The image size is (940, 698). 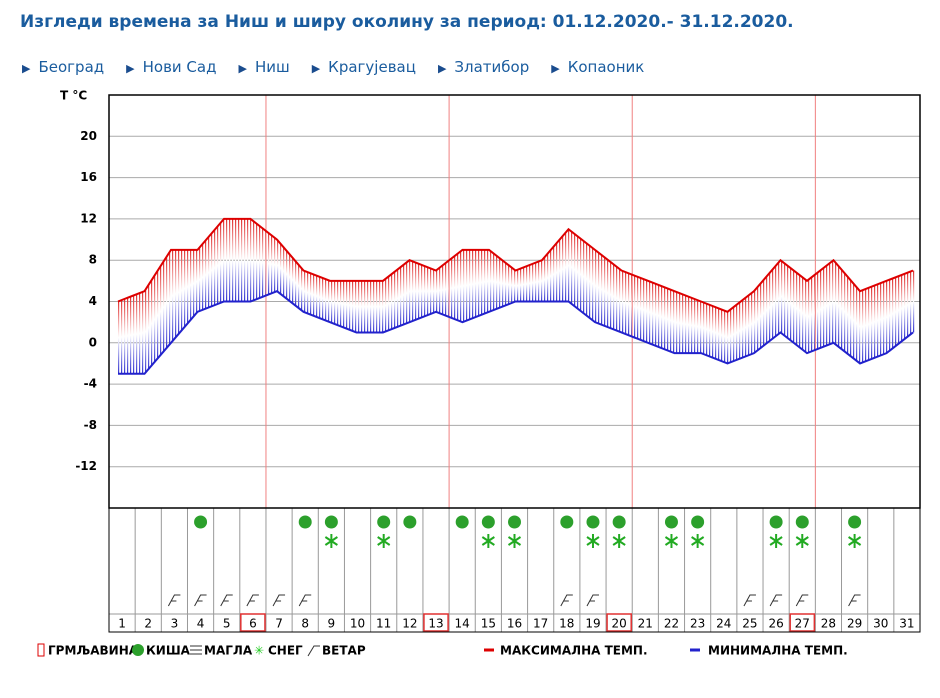 I want to click on nav-link: Ниш, so click(x=263, y=67).